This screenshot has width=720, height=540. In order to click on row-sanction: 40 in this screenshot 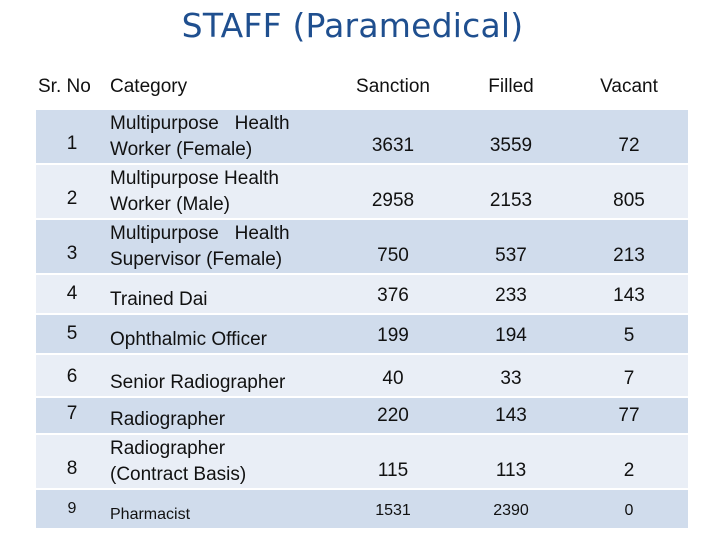, I will do `click(393, 376)`.